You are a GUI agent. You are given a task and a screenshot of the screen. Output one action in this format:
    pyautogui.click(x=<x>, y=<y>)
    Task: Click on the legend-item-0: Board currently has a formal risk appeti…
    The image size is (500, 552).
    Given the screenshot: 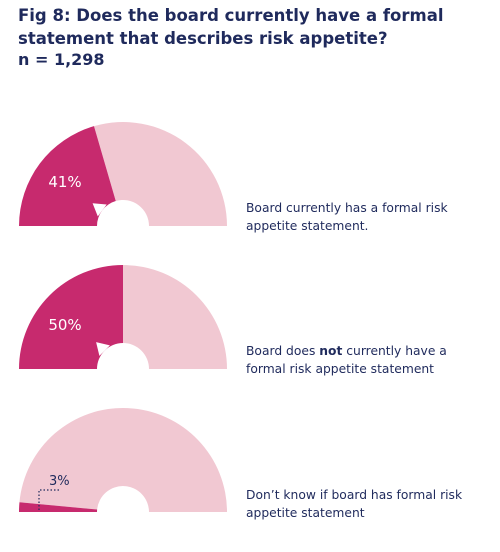 What is the action you would take?
    pyautogui.click(x=361, y=217)
    